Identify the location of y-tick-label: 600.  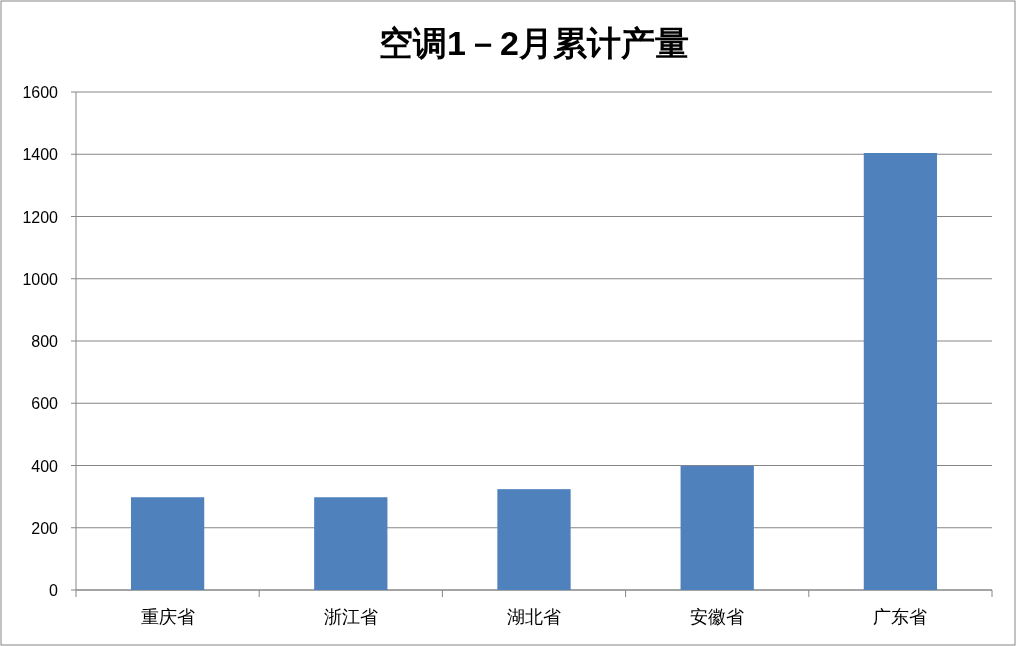
(45, 404).